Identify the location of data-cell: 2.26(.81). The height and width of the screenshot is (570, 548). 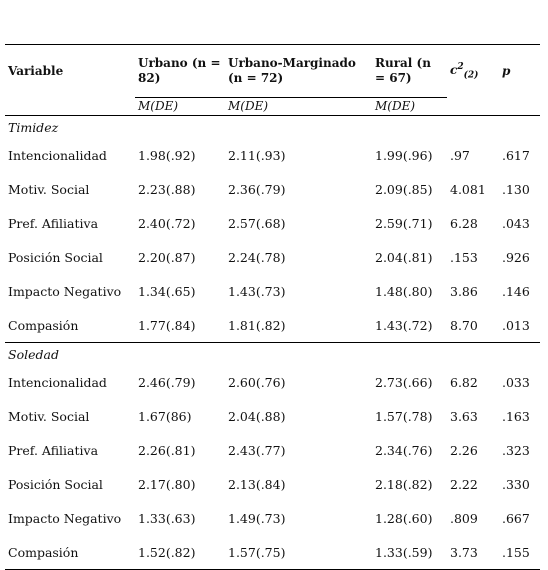
(167, 450).